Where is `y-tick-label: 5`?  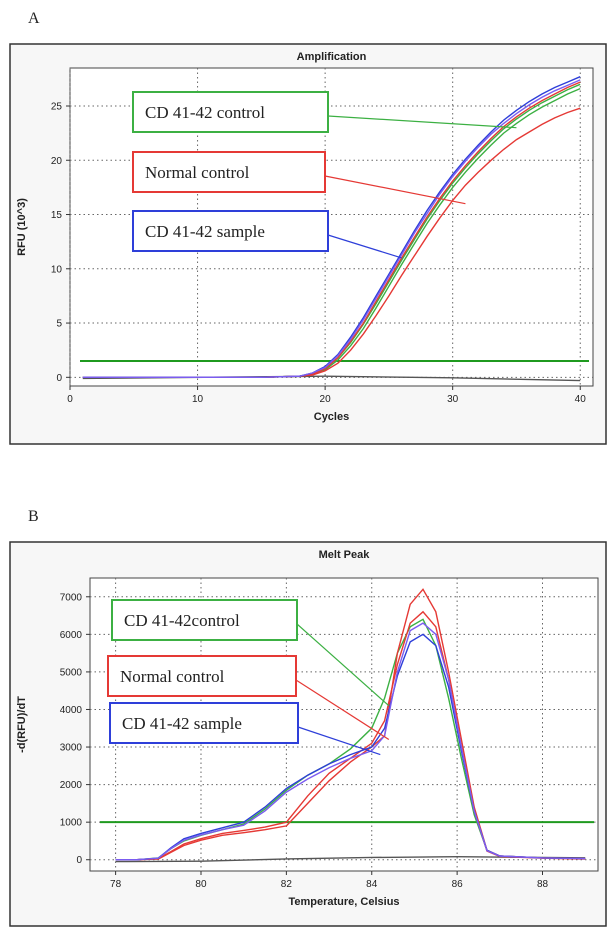 y-tick-label: 5 is located at coordinates (59, 324).